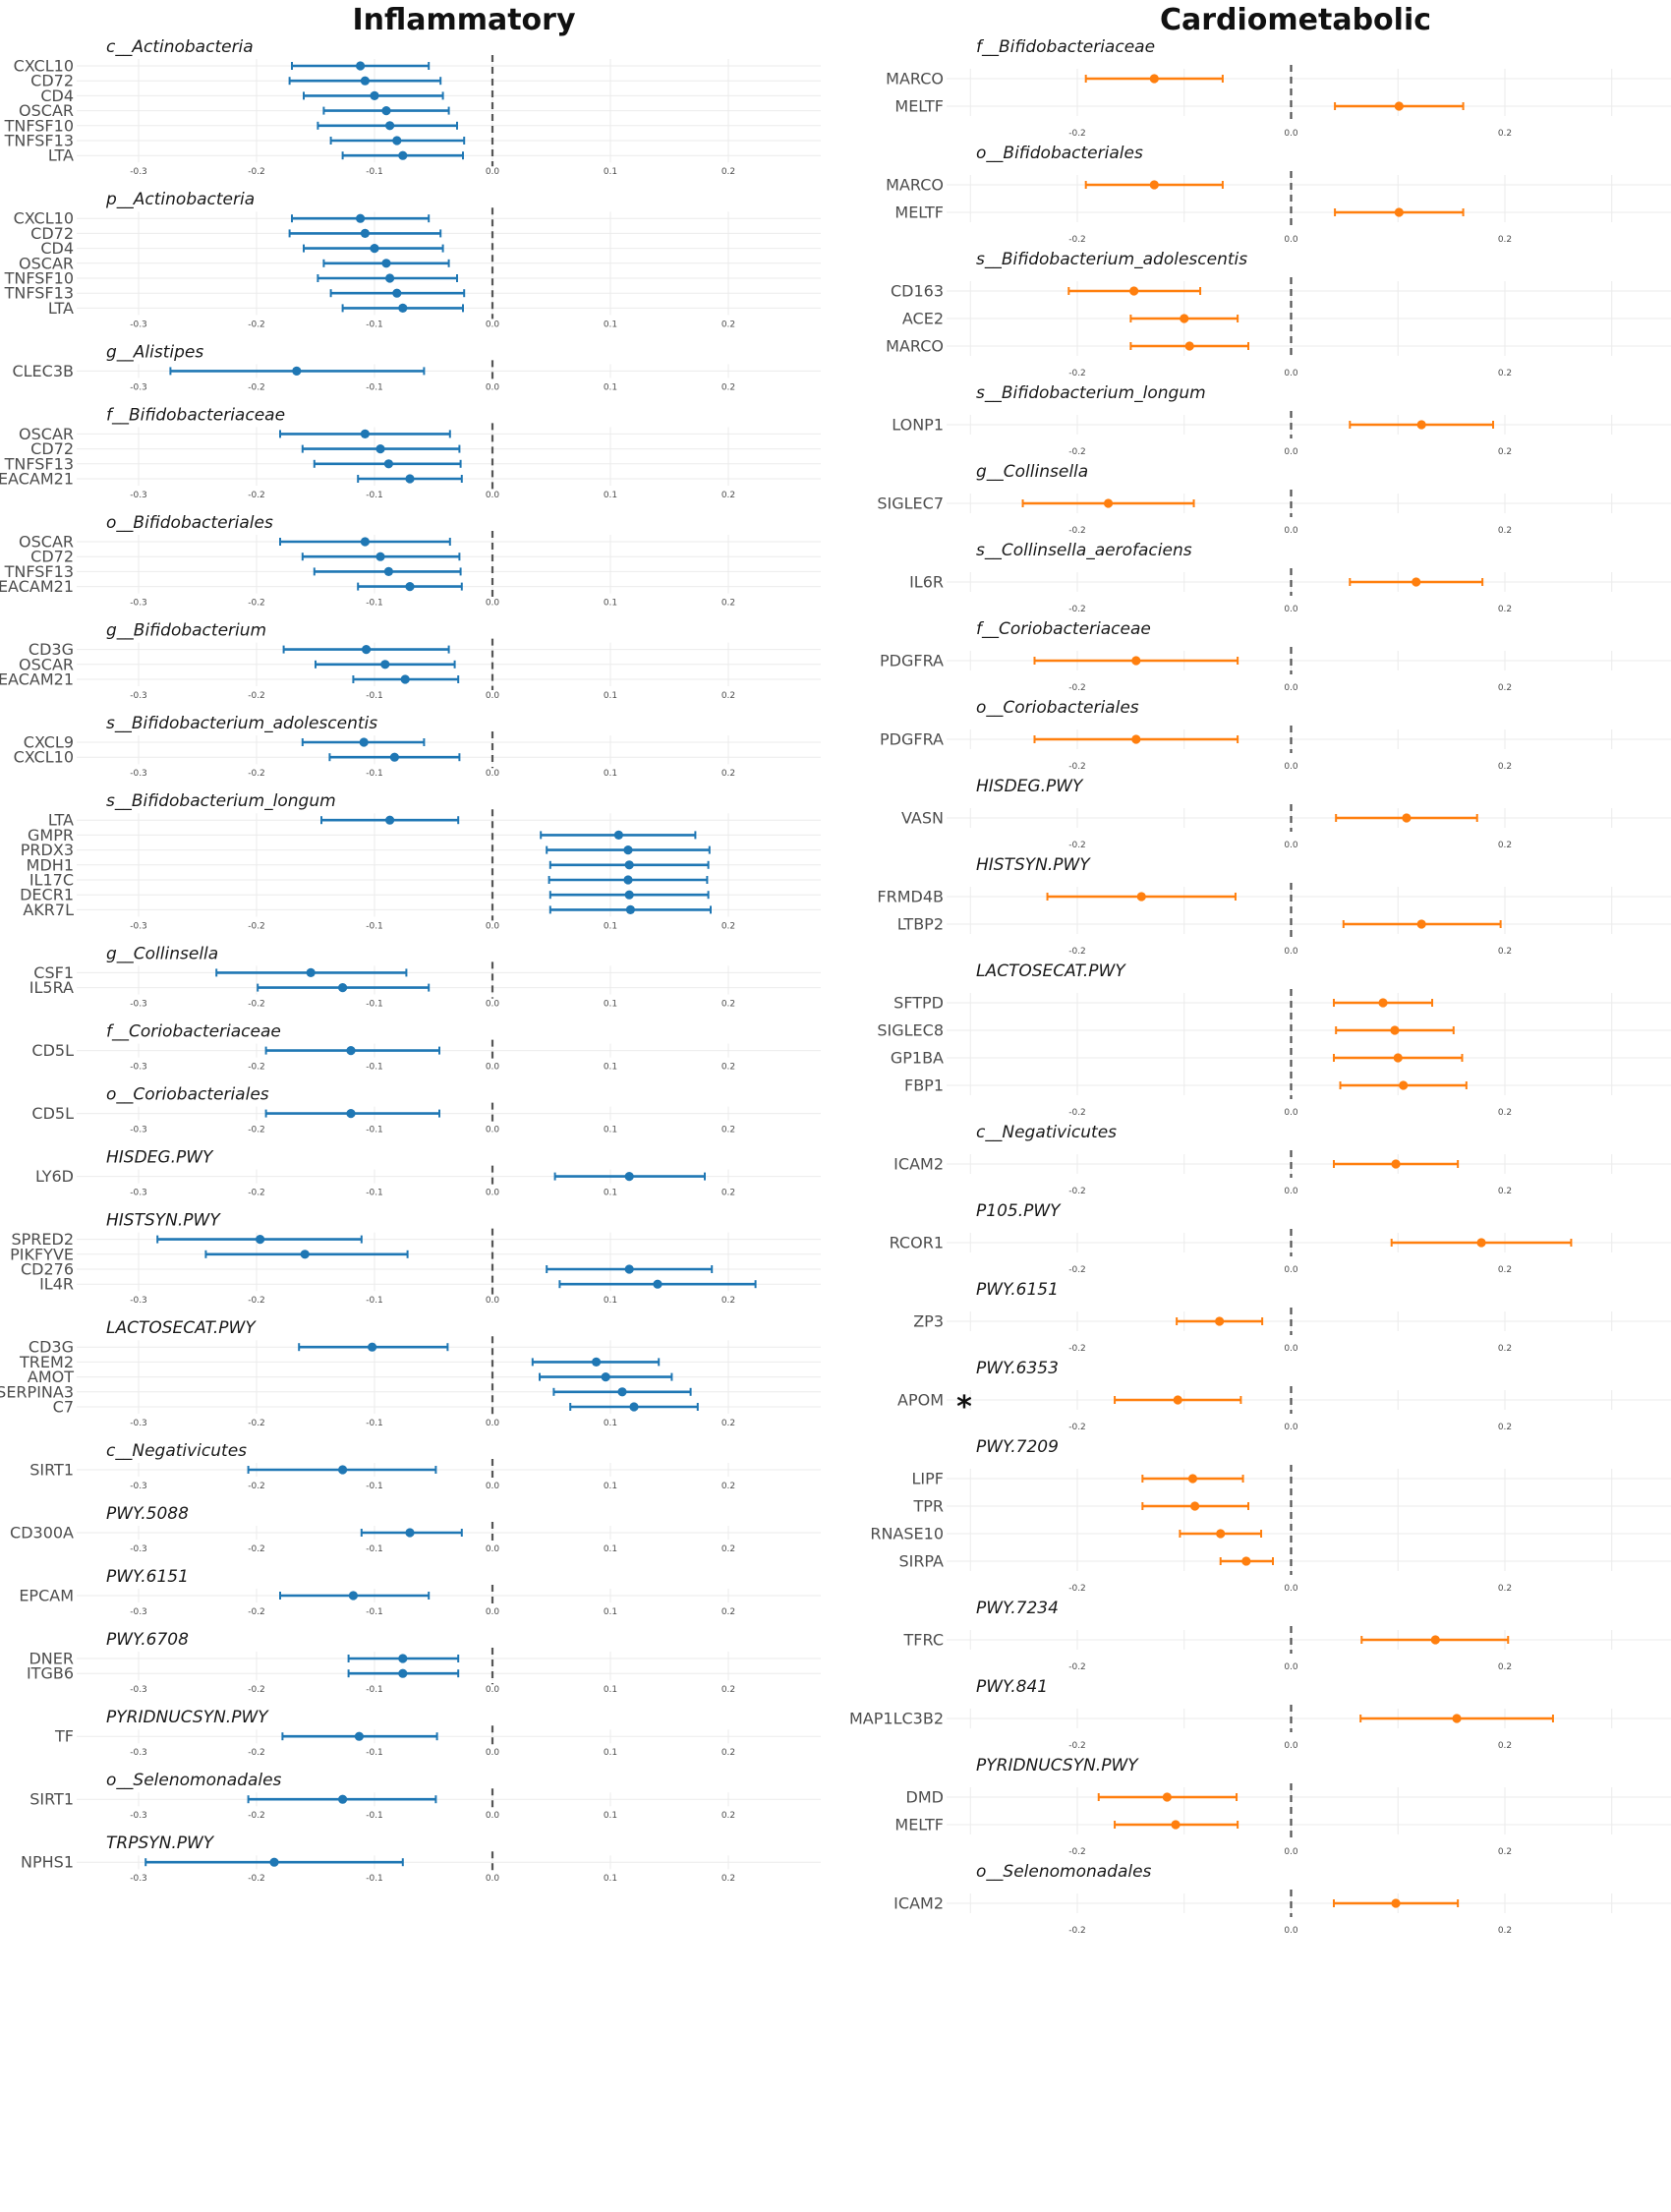 The image size is (1671, 2212). I want to click on panel-pwy-7234: PWY.7234 TFRC -0.2 0.0 0.2, so click(1287, 1636).